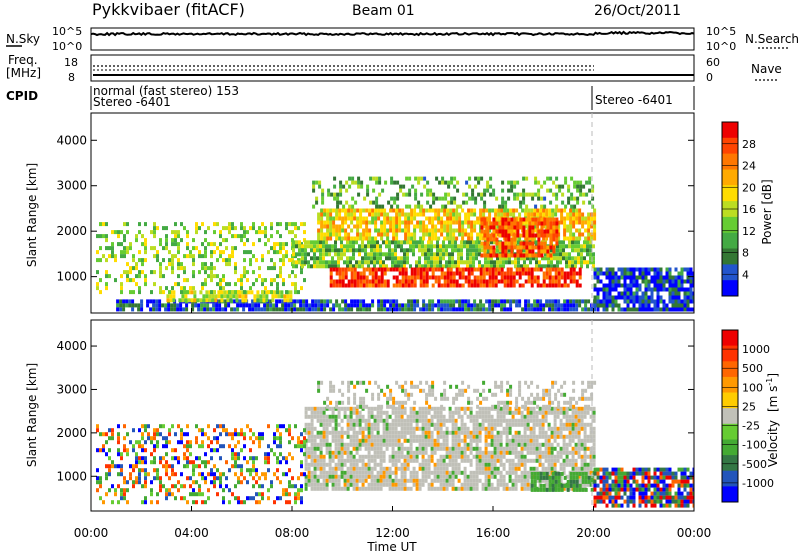 The image size is (800, 554). Describe the element at coordinates (730, 161) in the screenshot. I see `colorbar-swatch` at that location.